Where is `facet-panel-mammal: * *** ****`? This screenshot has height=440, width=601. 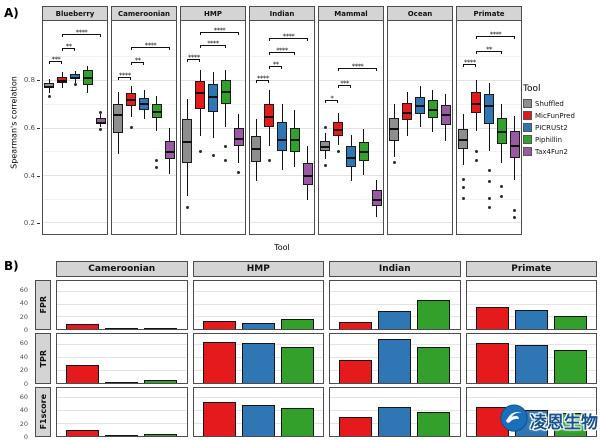
facet-panel-mammal: * *** **** is located at coordinates (351, 128).